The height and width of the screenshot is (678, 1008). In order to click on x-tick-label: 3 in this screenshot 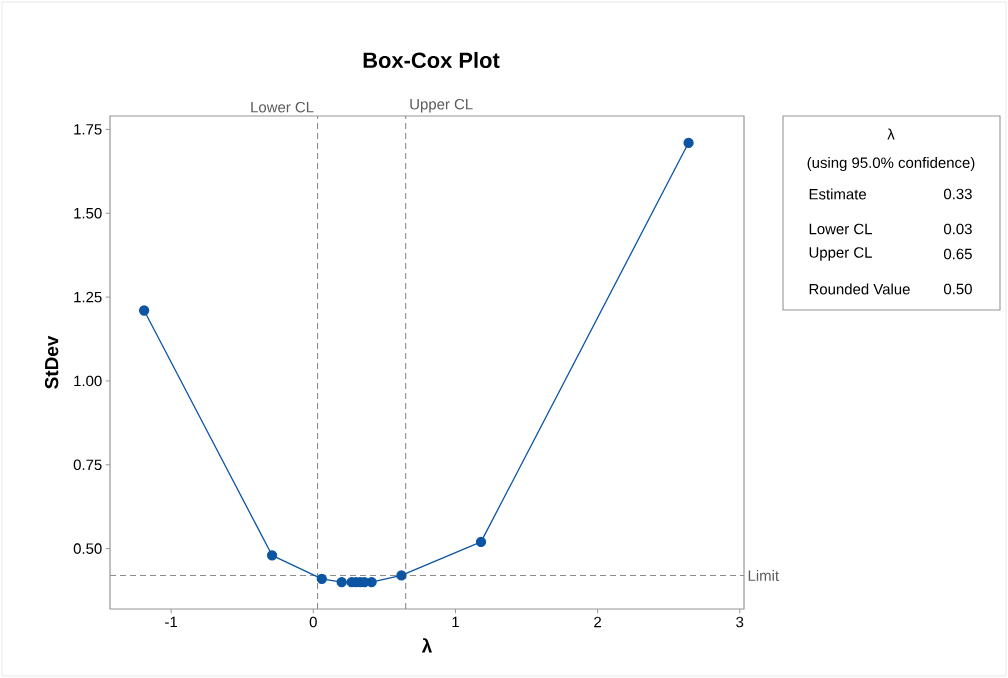, I will do `click(740, 622)`.